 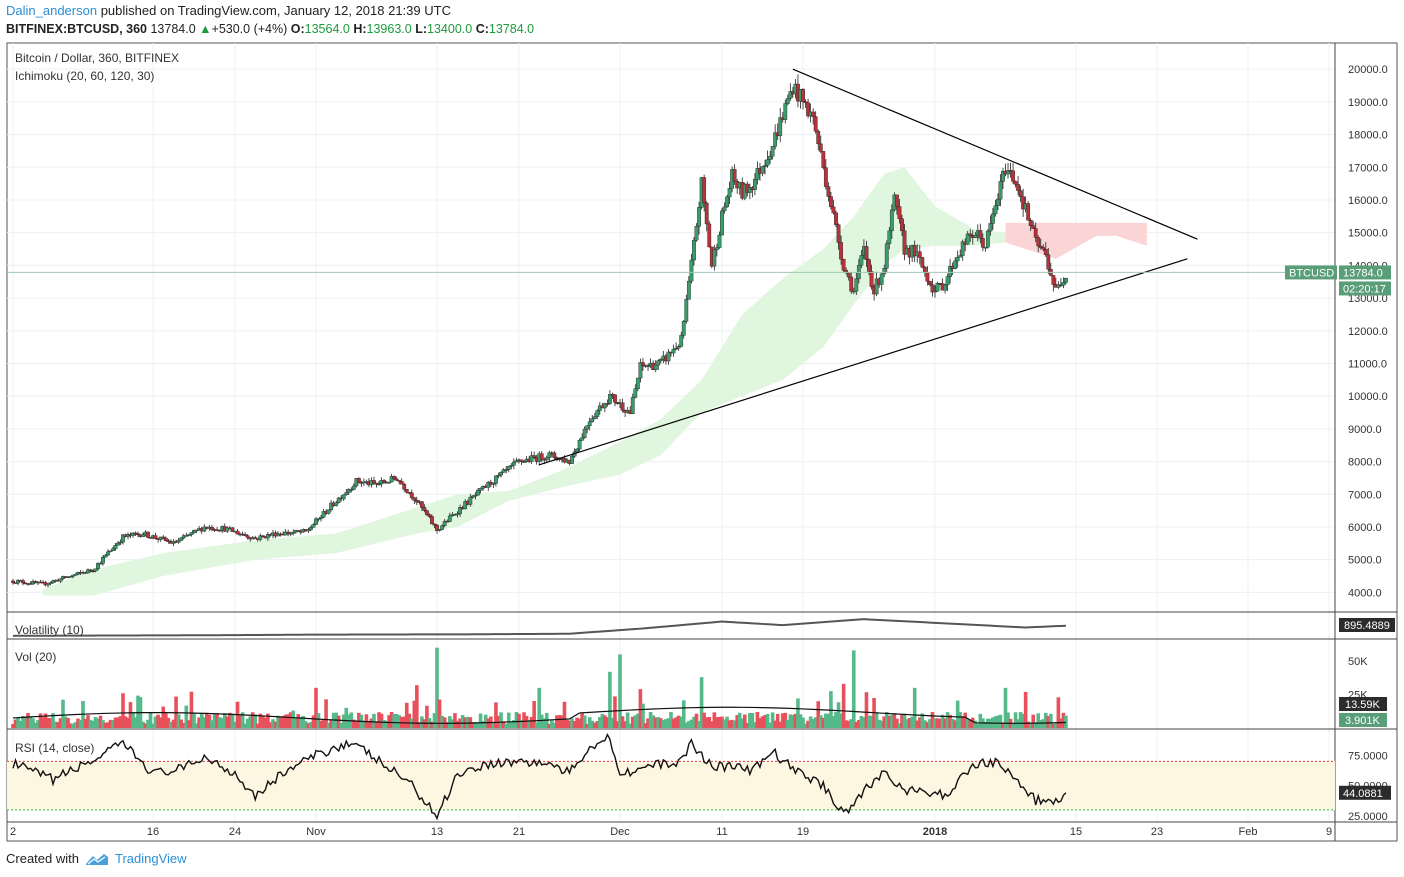 What do you see at coordinates (327, 29) in the screenshot?
I see `open-value: 13564.0` at bounding box center [327, 29].